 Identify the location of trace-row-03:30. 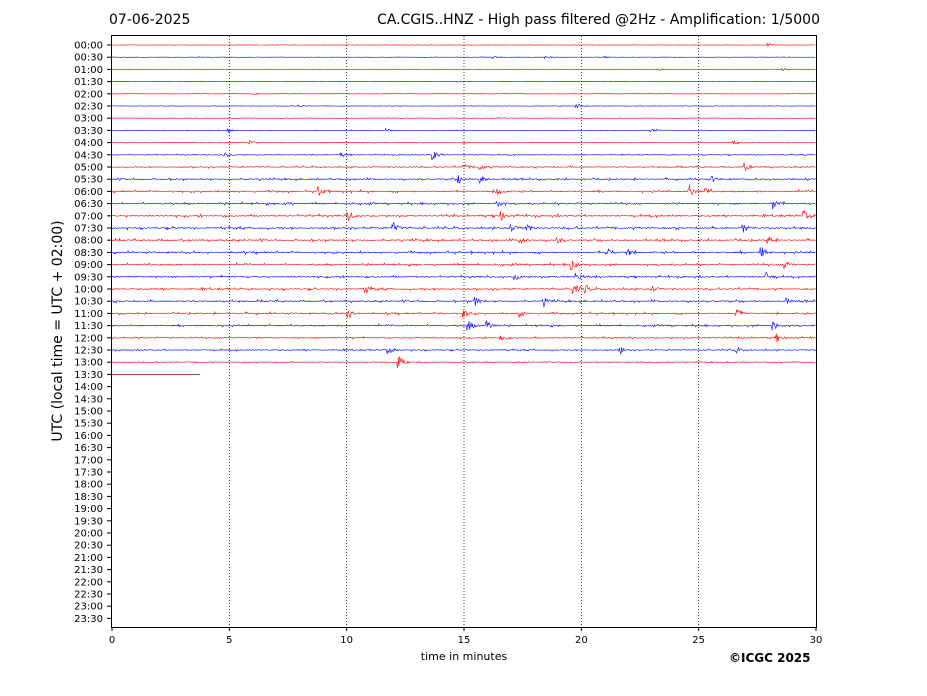
(463, 130).